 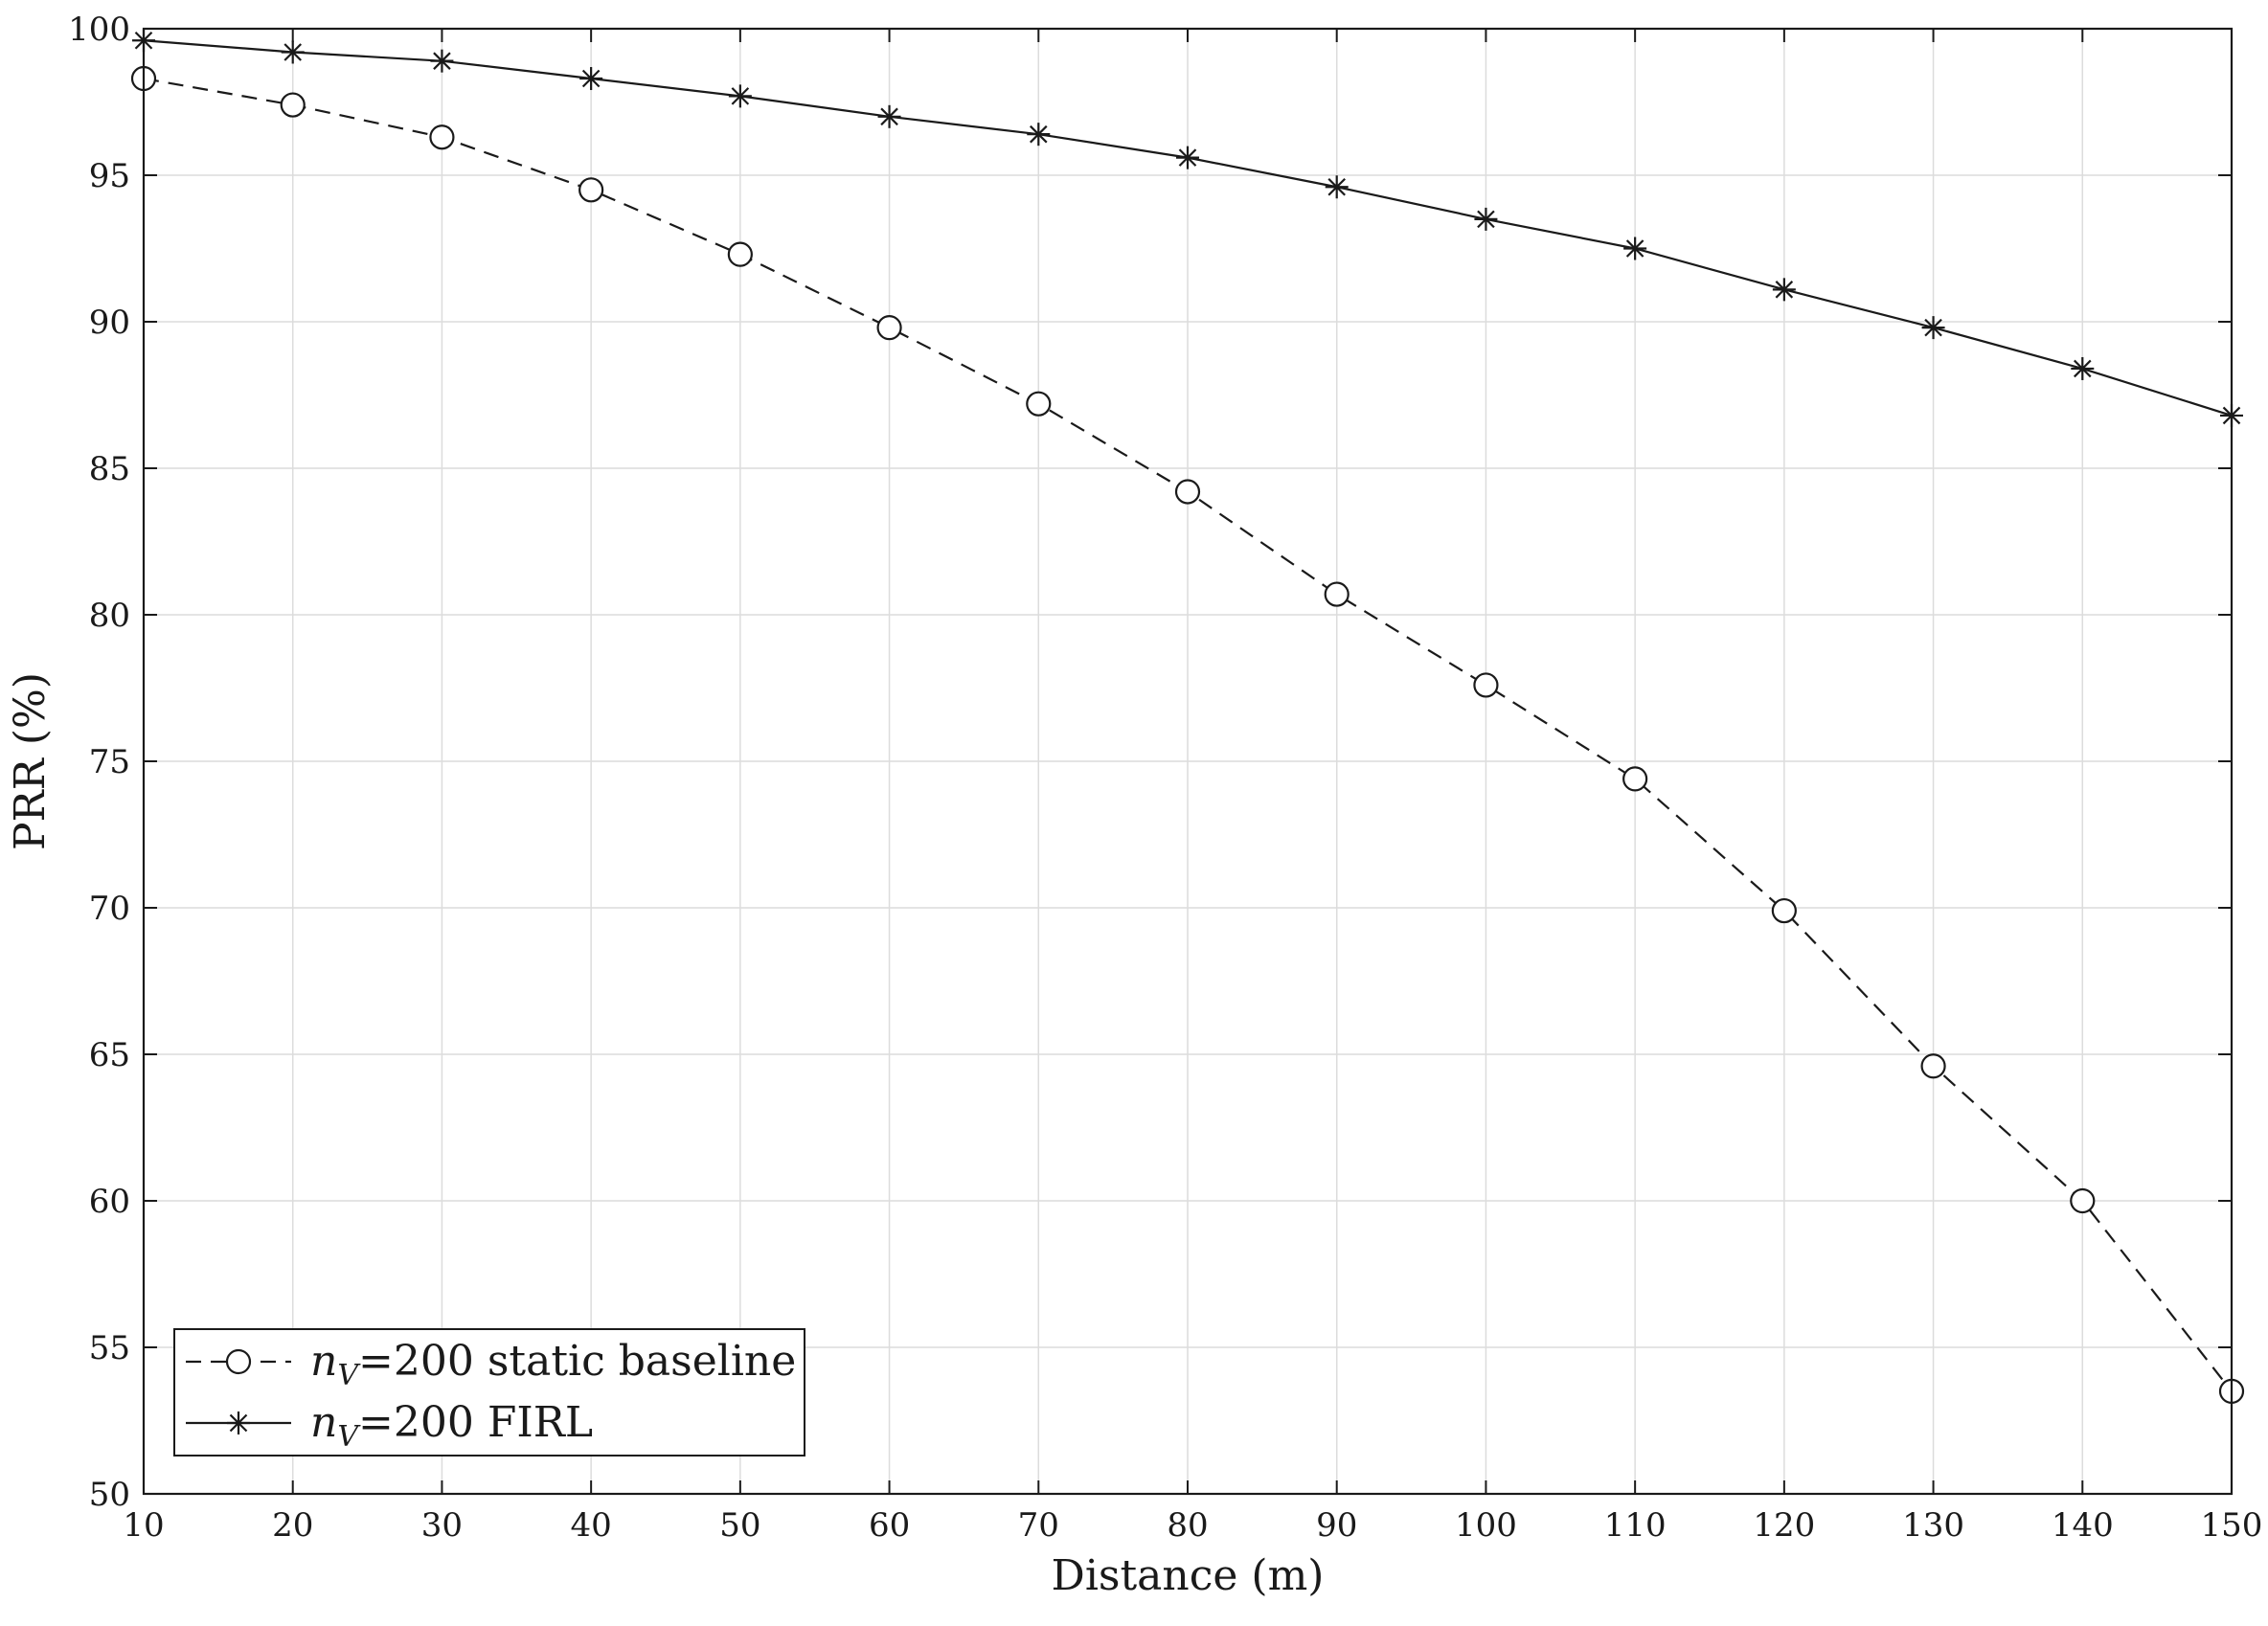 I want to click on legend-box, so click(x=489, y=1392).